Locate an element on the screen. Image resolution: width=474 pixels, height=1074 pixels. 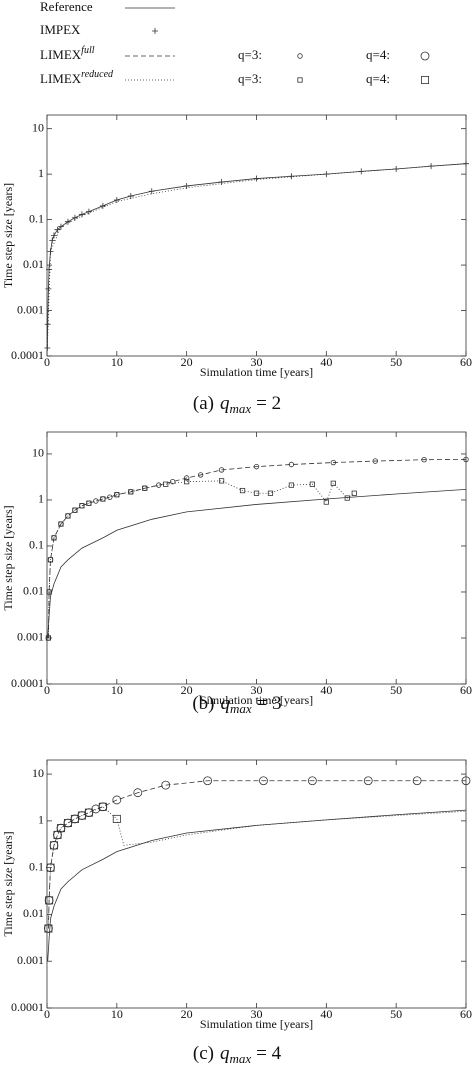
caption-relation: = 3 is located at coordinates (269, 703).